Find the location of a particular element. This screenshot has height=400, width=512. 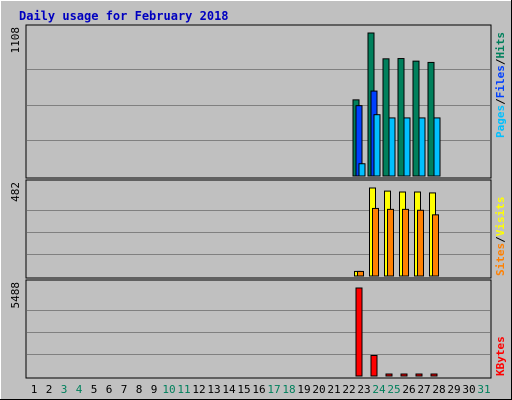

legend-sites: Sites is located at coordinates (500, 259).